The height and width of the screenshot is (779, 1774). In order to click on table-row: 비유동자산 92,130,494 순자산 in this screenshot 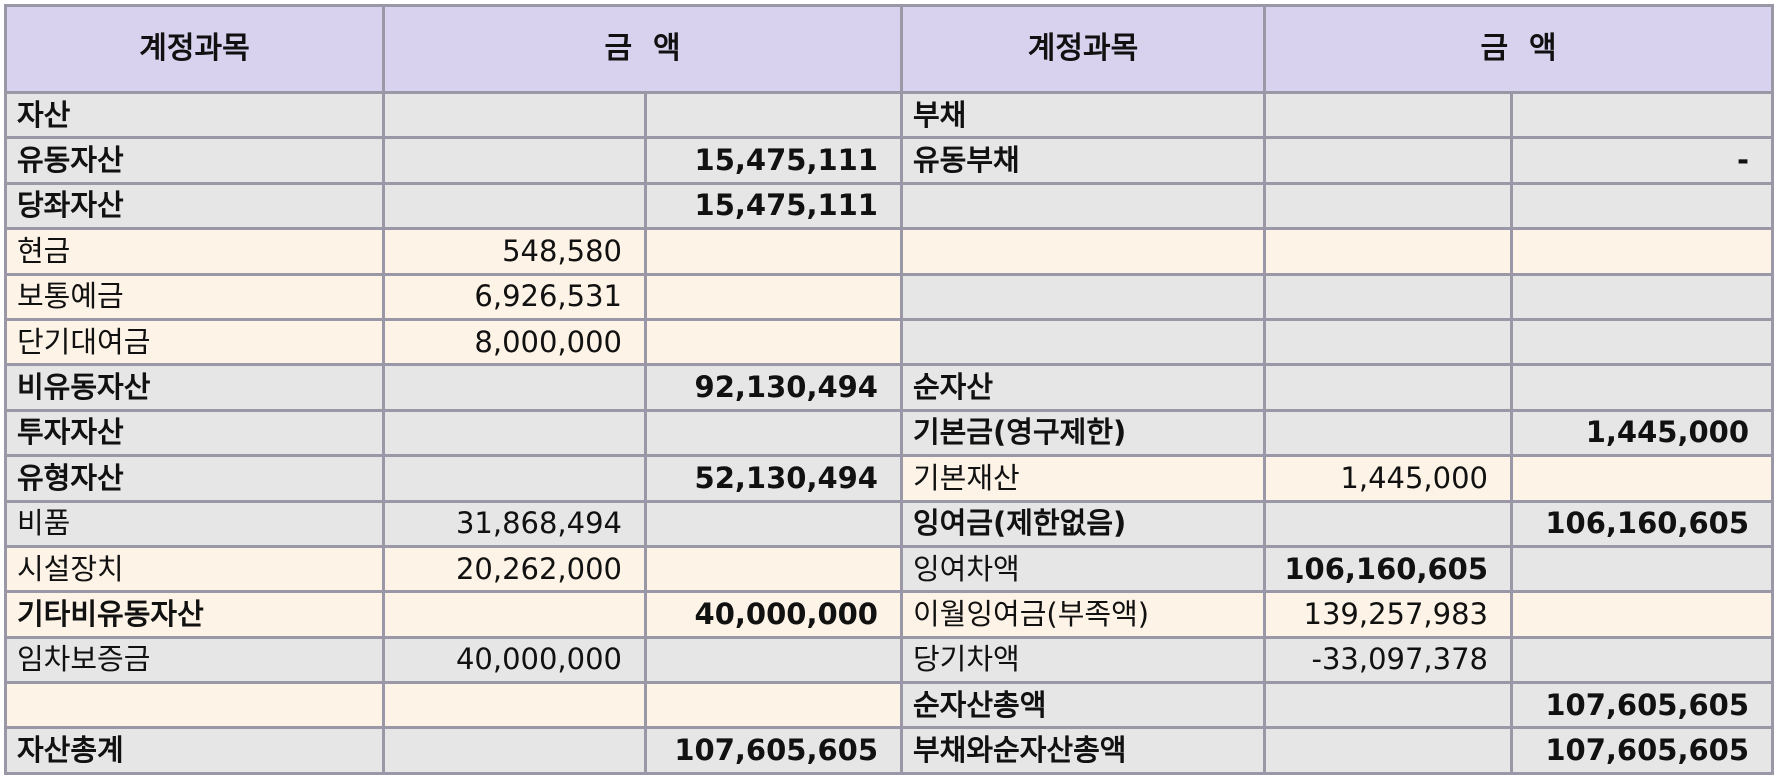, I will do `click(889, 387)`.